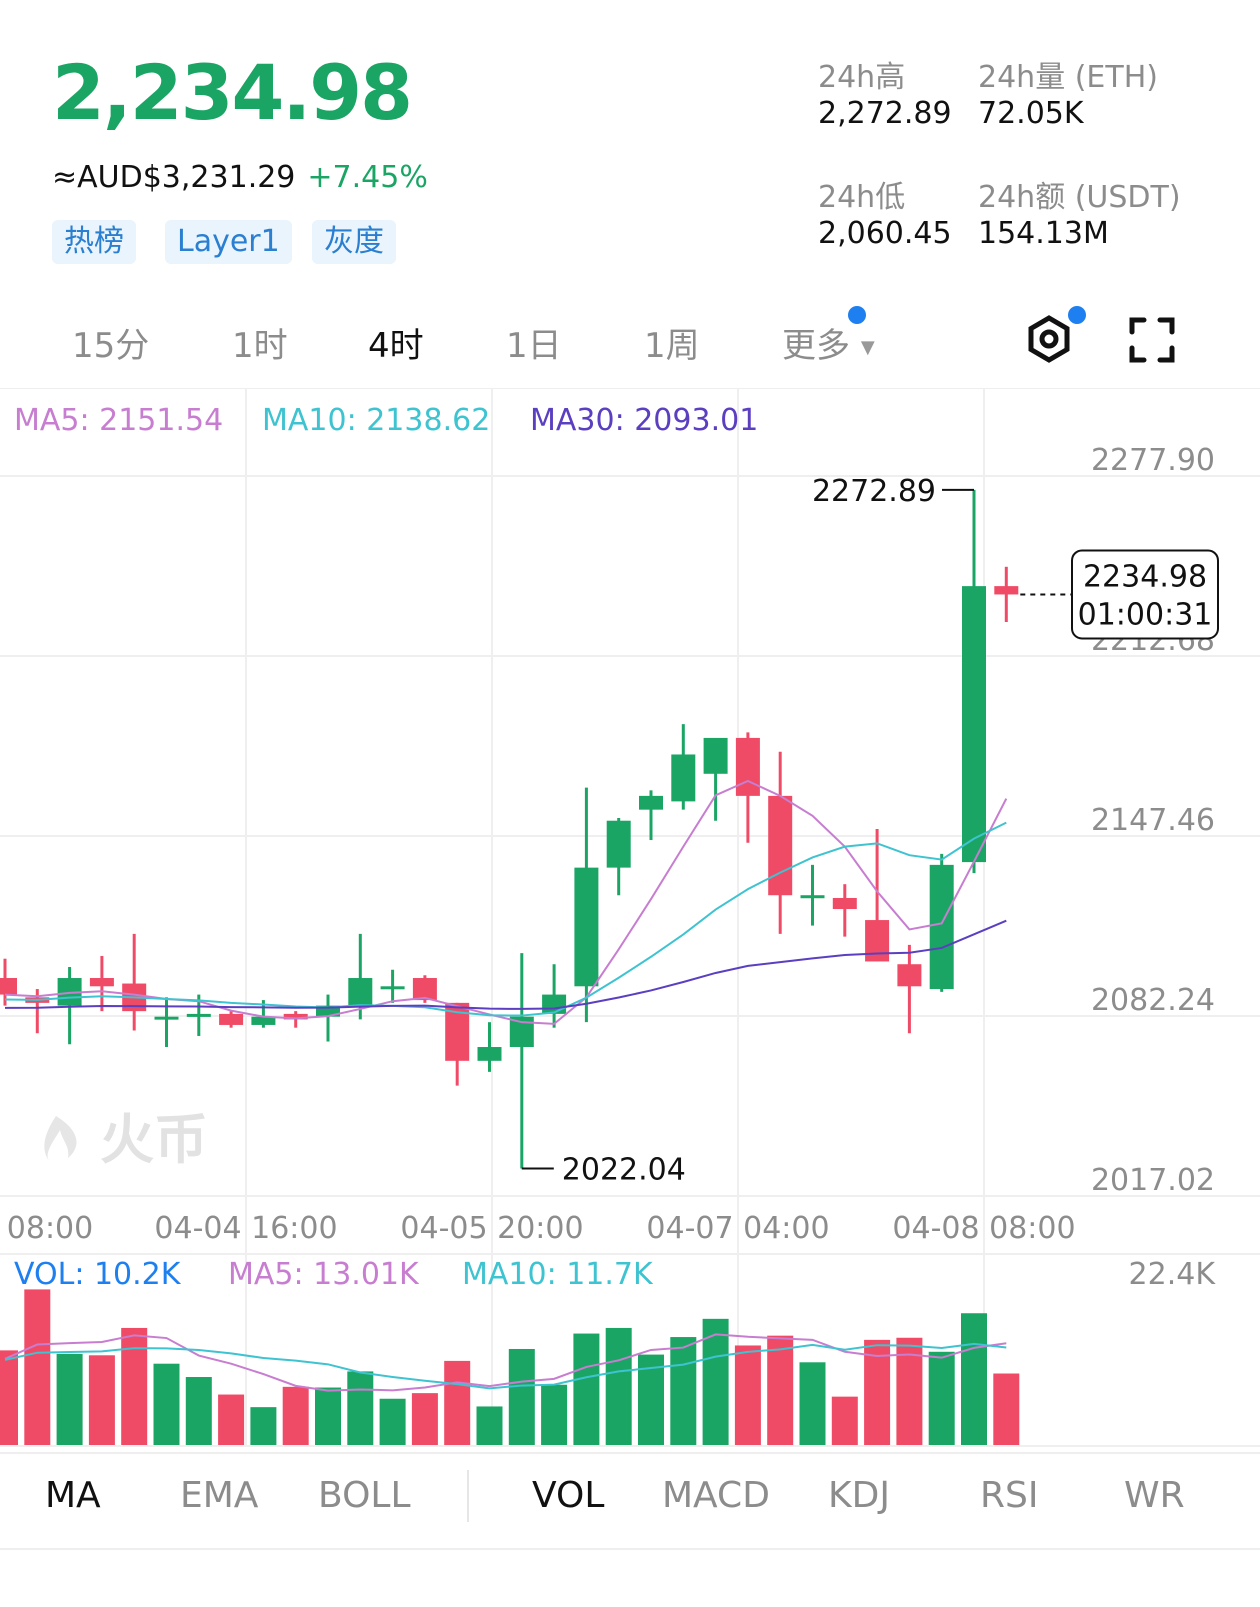 This screenshot has height=1607, width=1260. I want to click on legend-vol-ma5: MA5: 13.01K, so click(324, 1274).